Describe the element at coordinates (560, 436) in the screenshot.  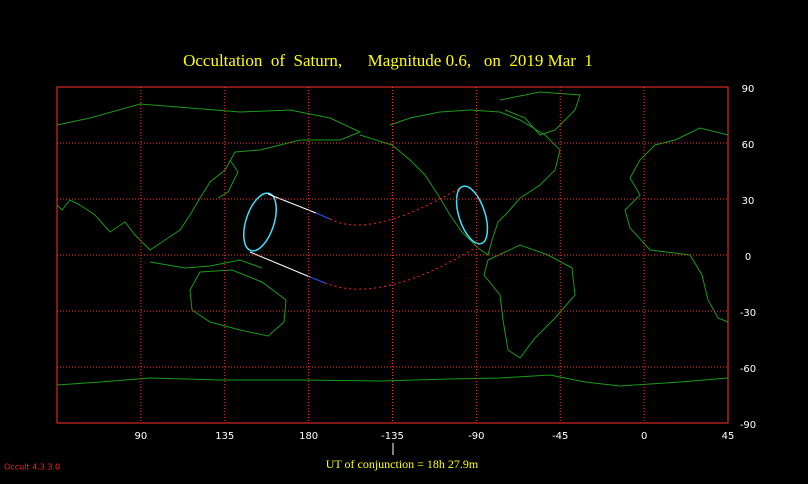
I see `x-tick-label: -45` at that location.